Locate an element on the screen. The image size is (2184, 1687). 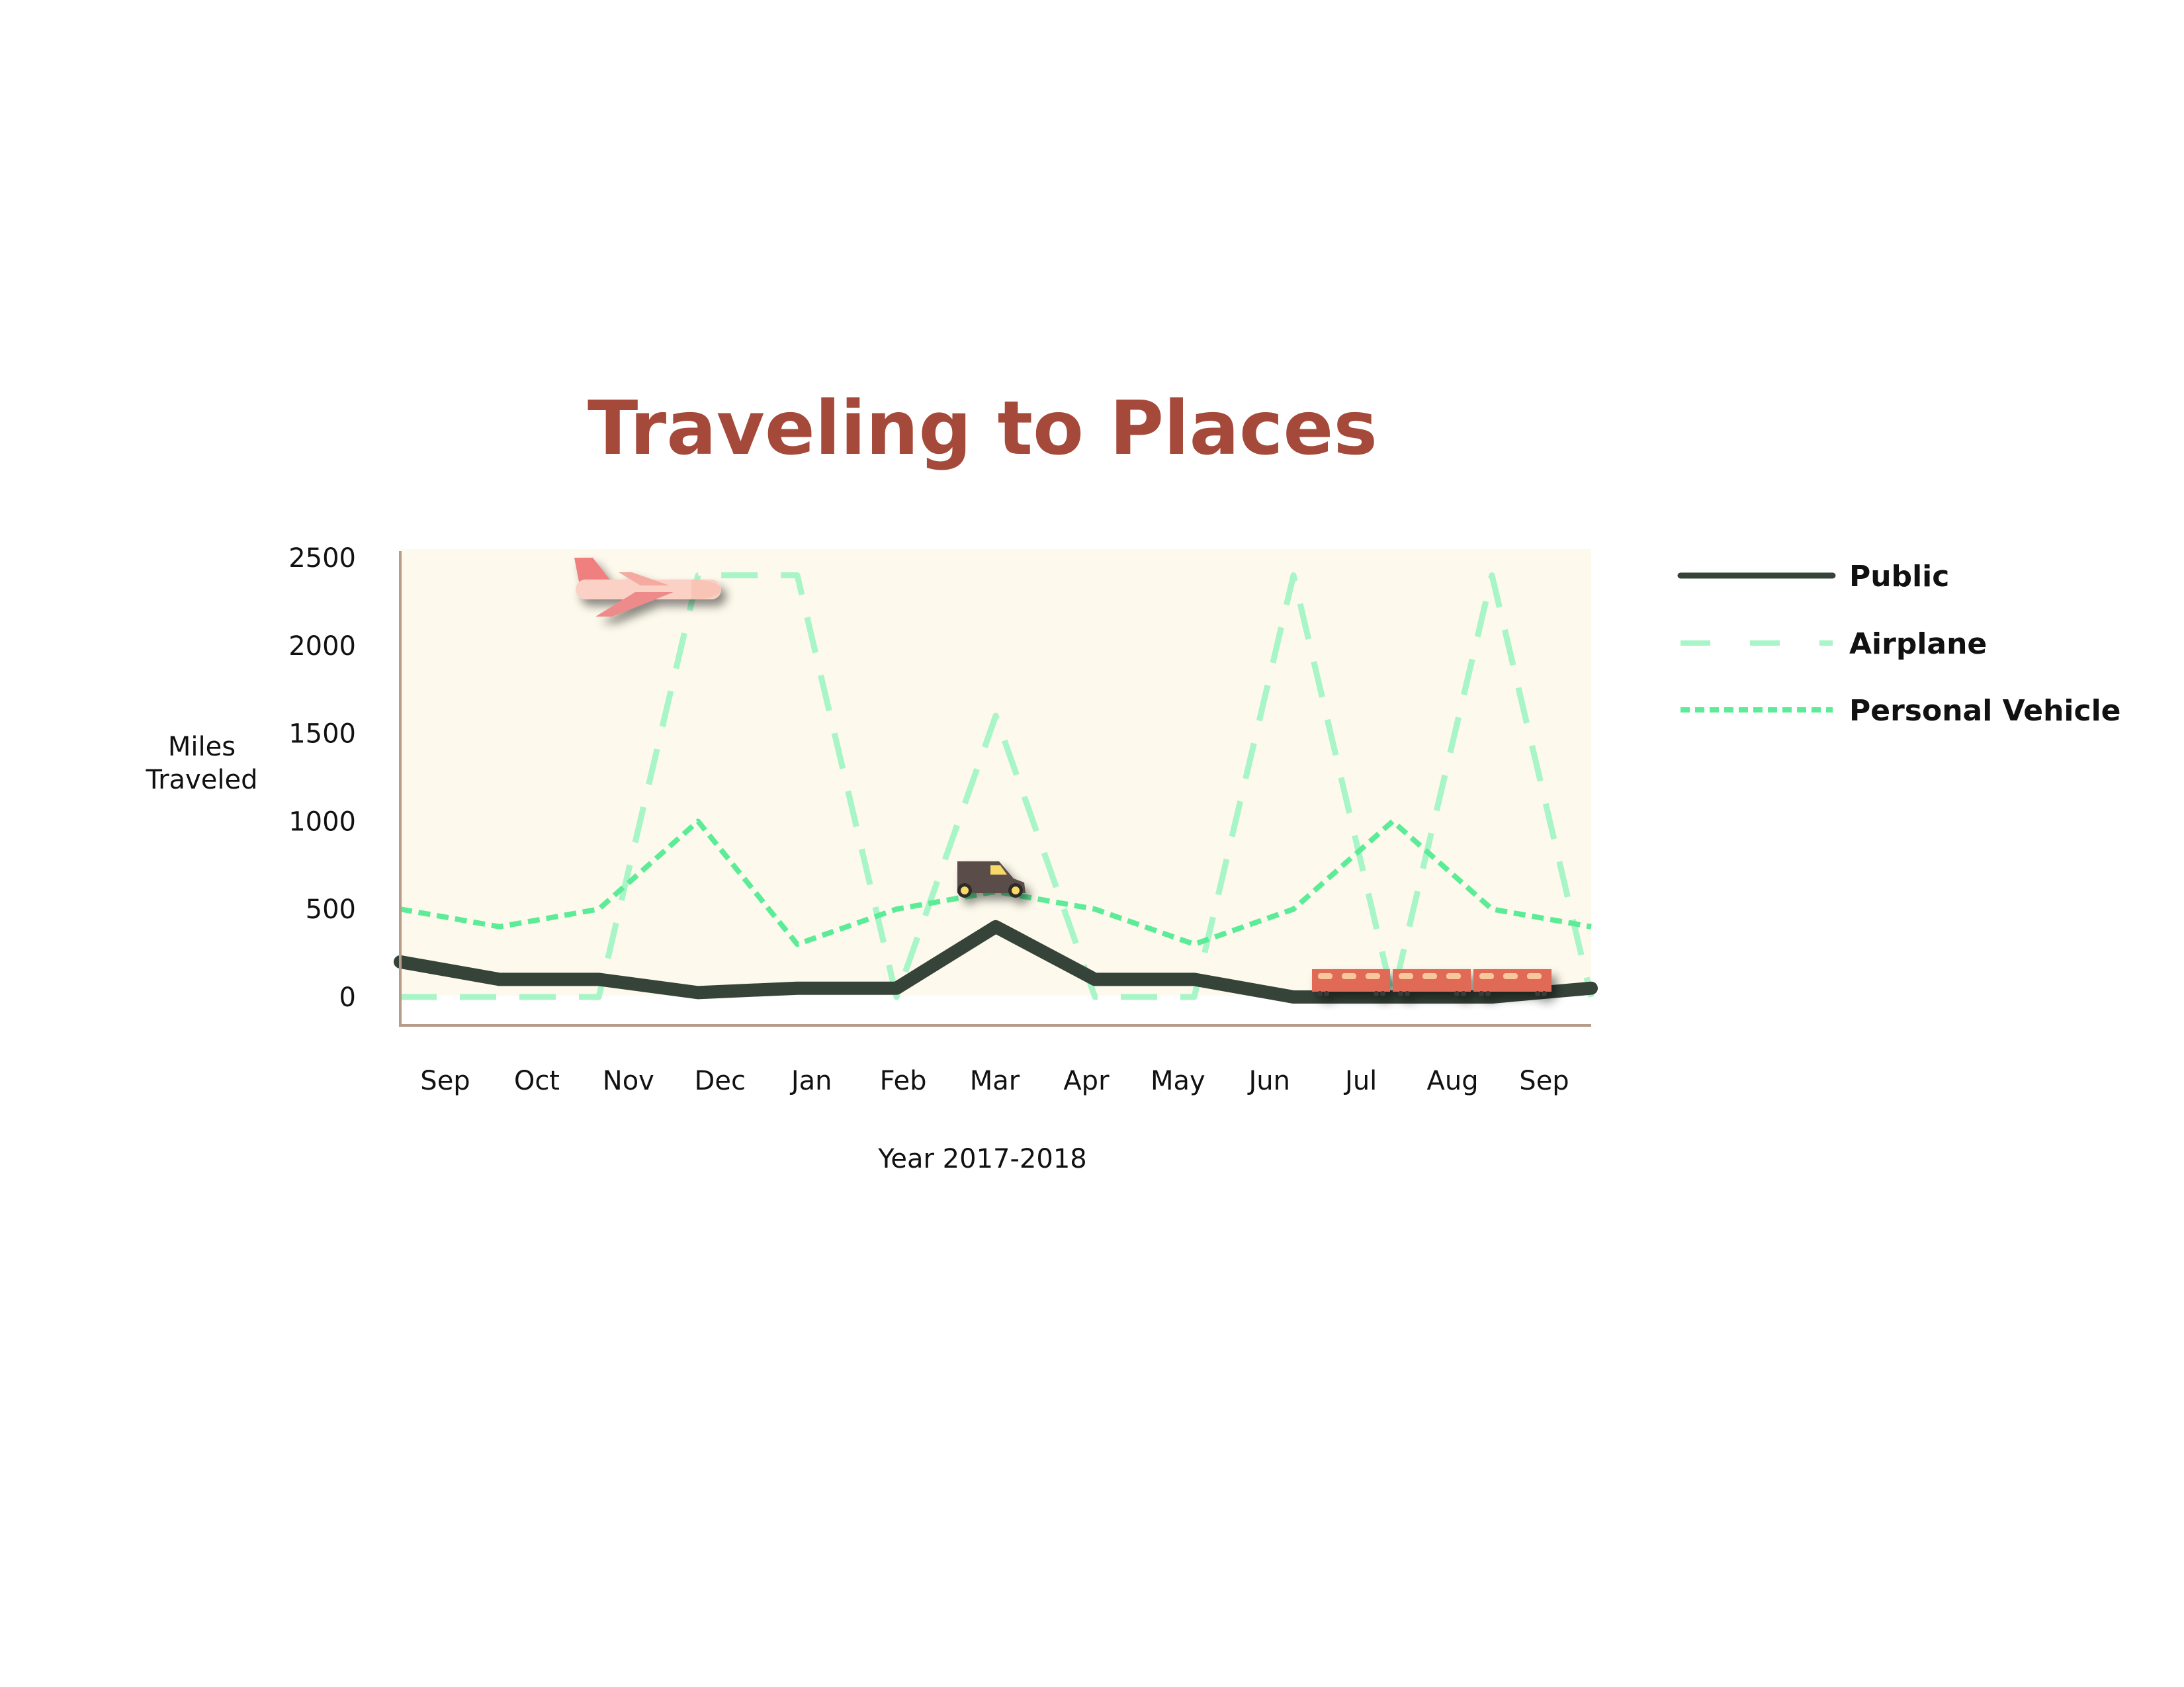
x-tick-label: May is located at coordinates (1178, 1081).